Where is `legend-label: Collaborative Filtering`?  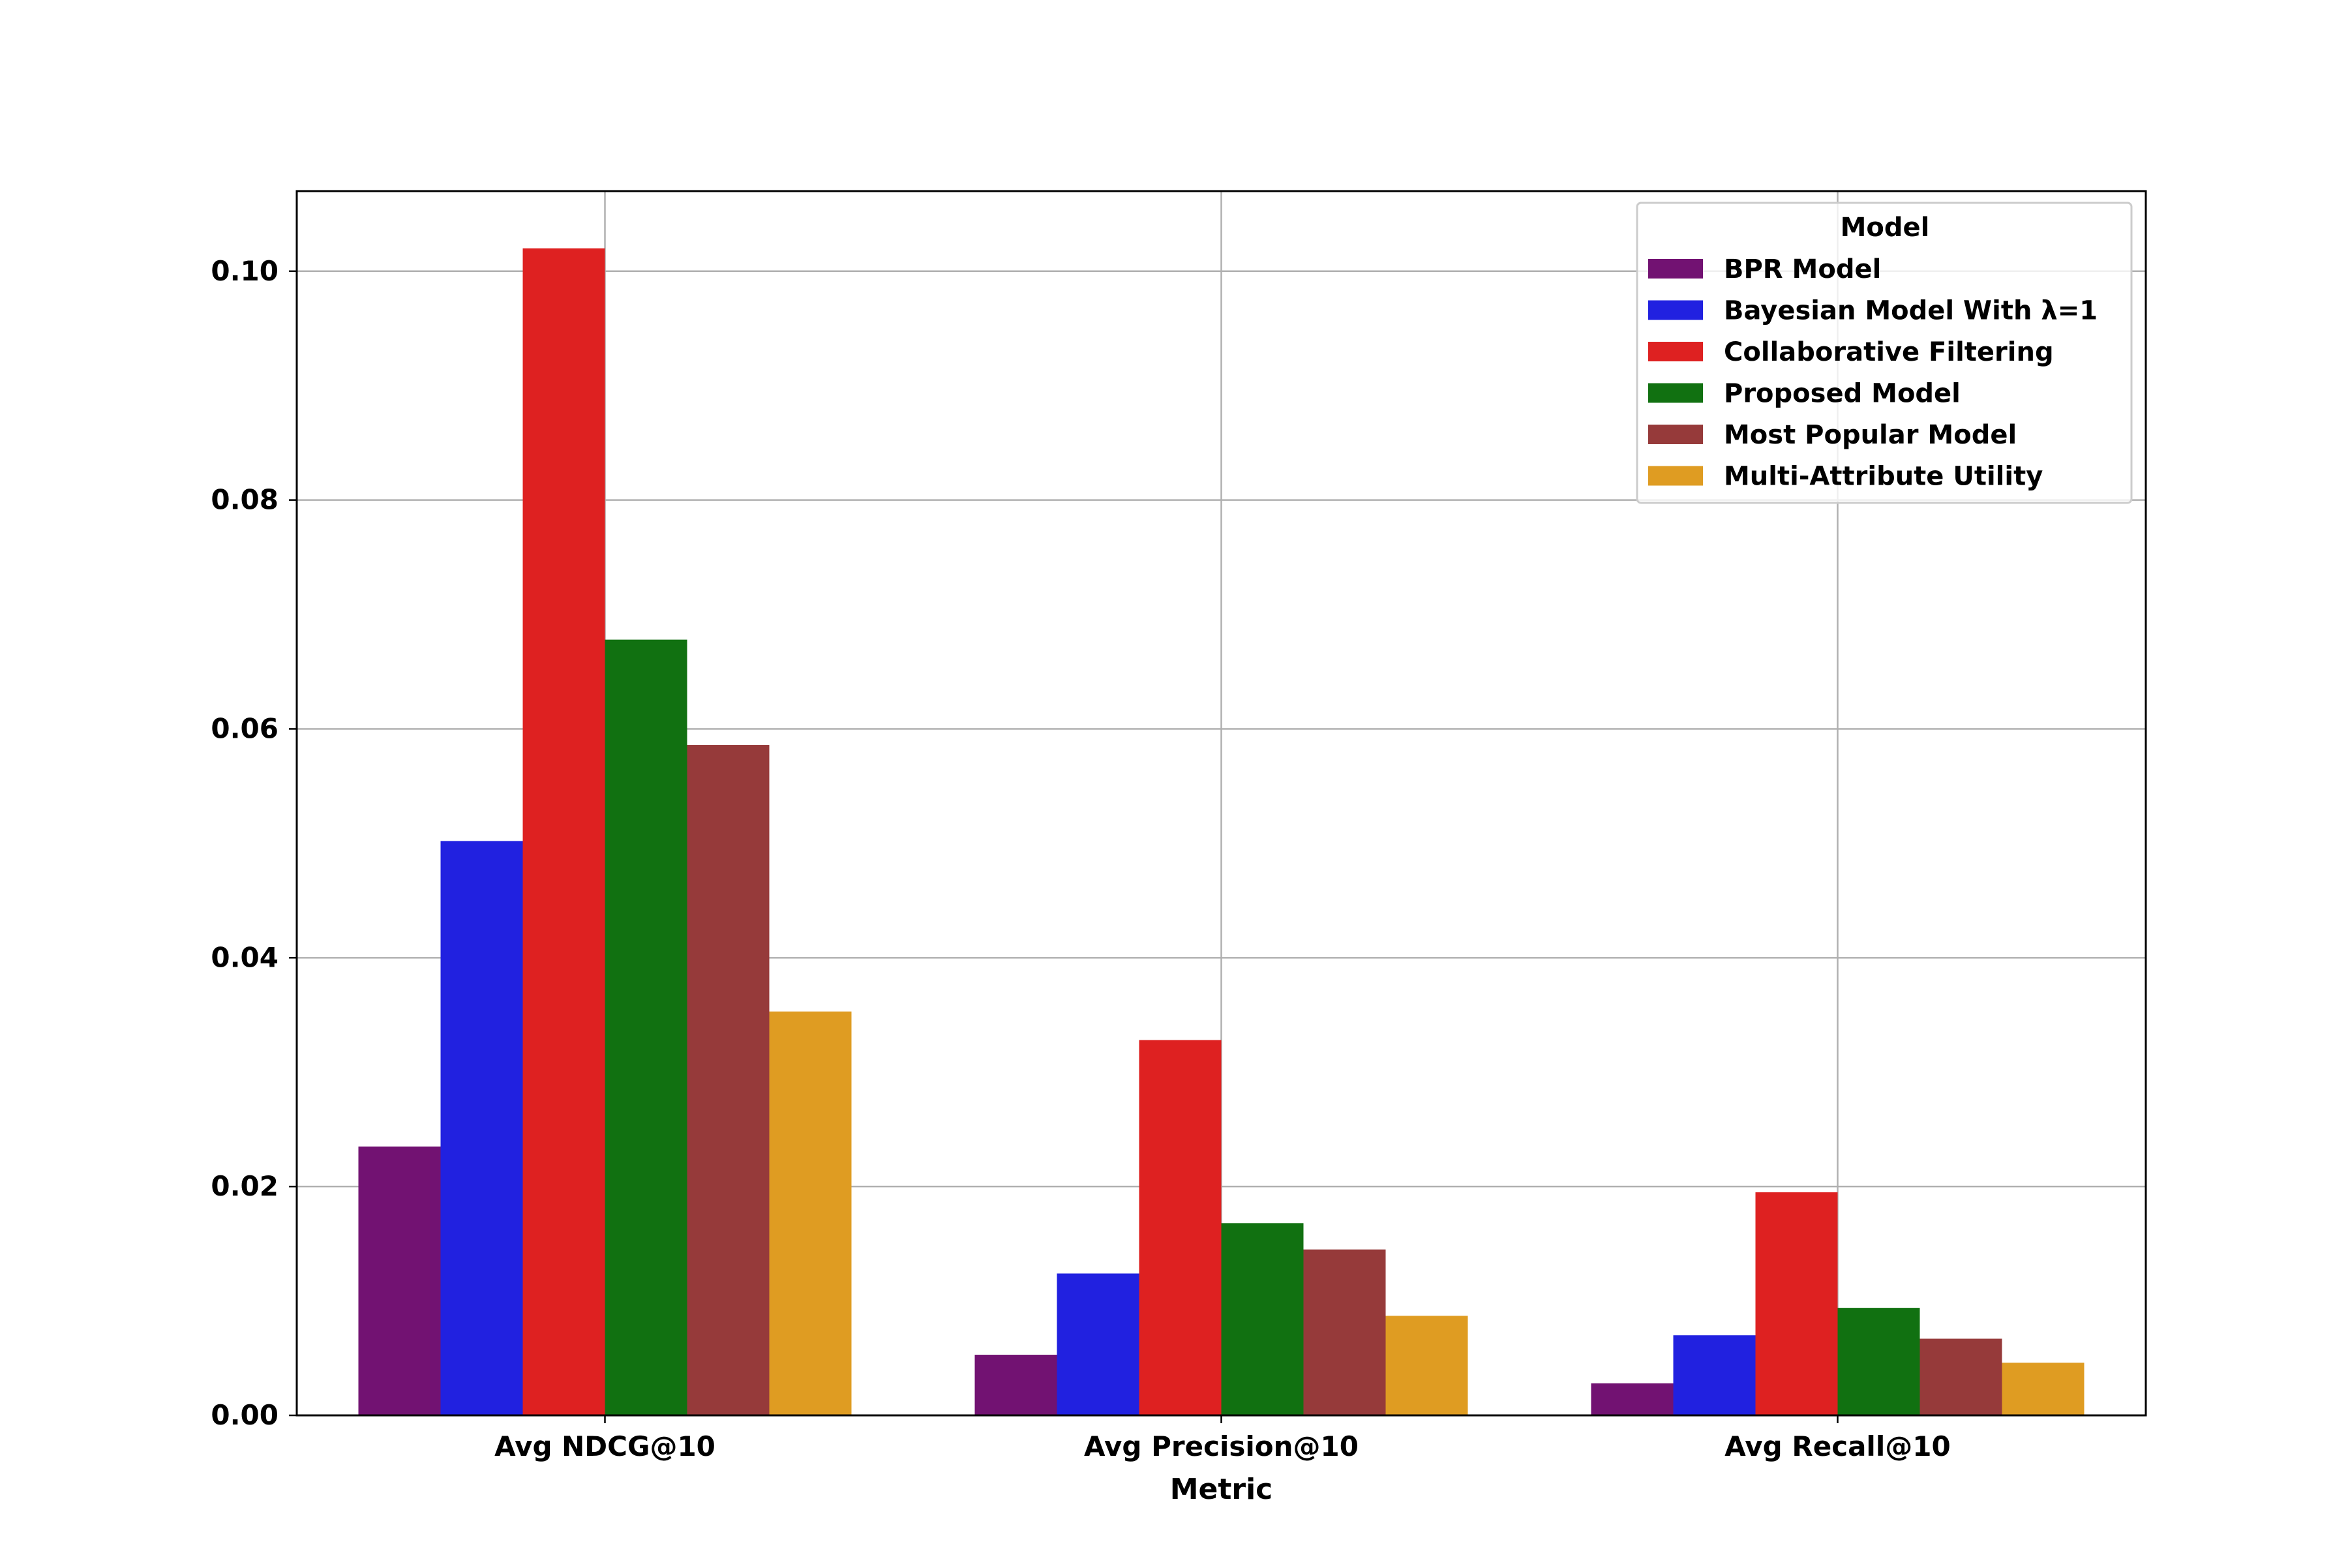
legend-label: Collaborative Filtering is located at coordinates (1889, 352).